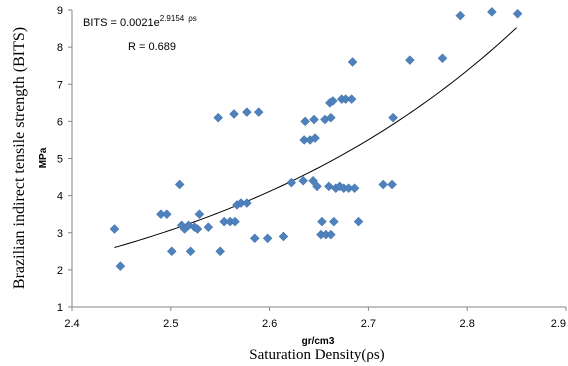  Describe the element at coordinates (152, 47) in the screenshot. I see `r-value-label: R = 0.689` at that location.